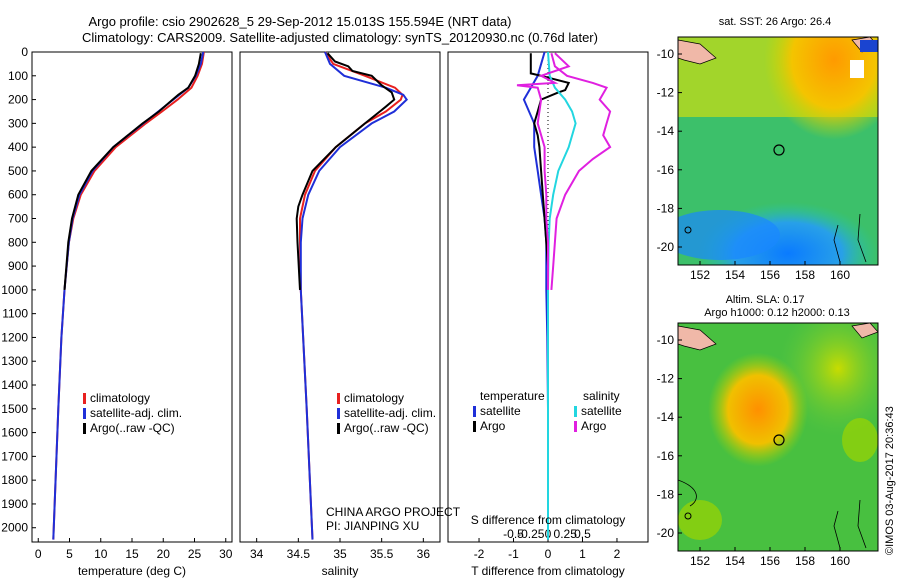 The width and height of the screenshot is (900, 580). Describe the element at coordinates (493, 426) in the screenshot. I see `diff-legend-t-argo: Argo` at that location.